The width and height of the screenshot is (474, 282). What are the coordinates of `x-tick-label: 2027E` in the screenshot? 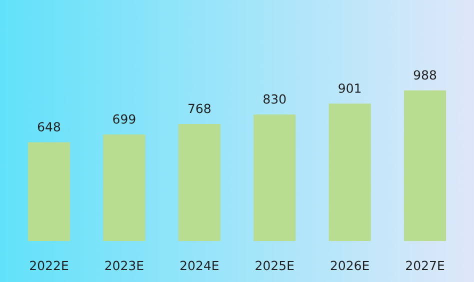 It's located at (425, 265).